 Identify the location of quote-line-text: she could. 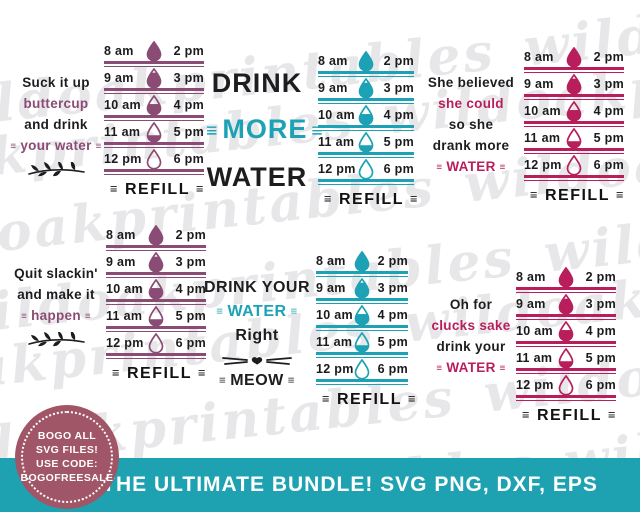
(471, 103).